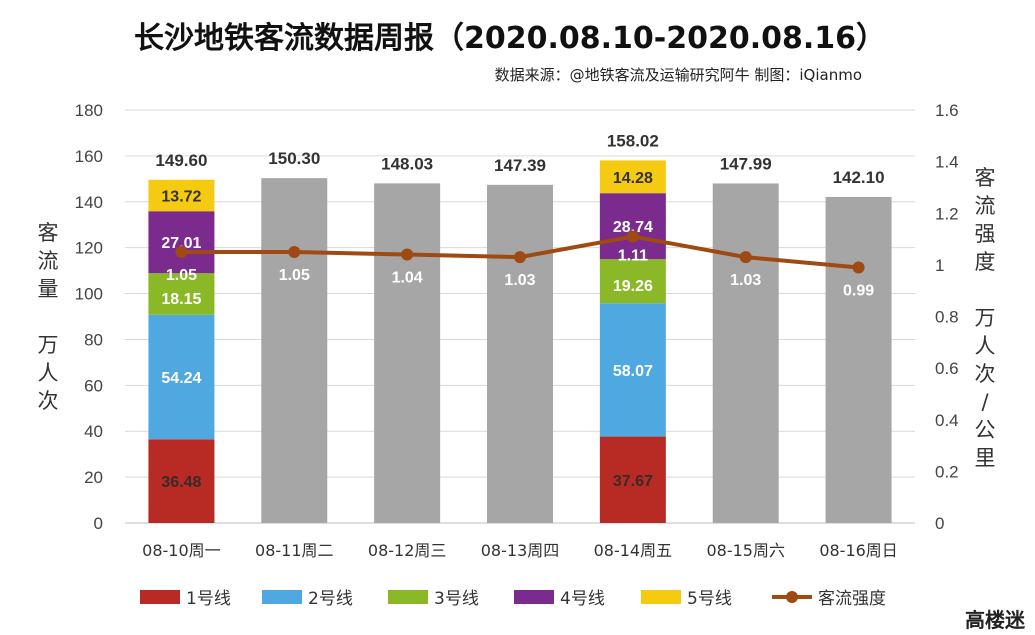  What do you see at coordinates (89, 248) in the screenshot?
I see `left-tick-label: 120` at bounding box center [89, 248].